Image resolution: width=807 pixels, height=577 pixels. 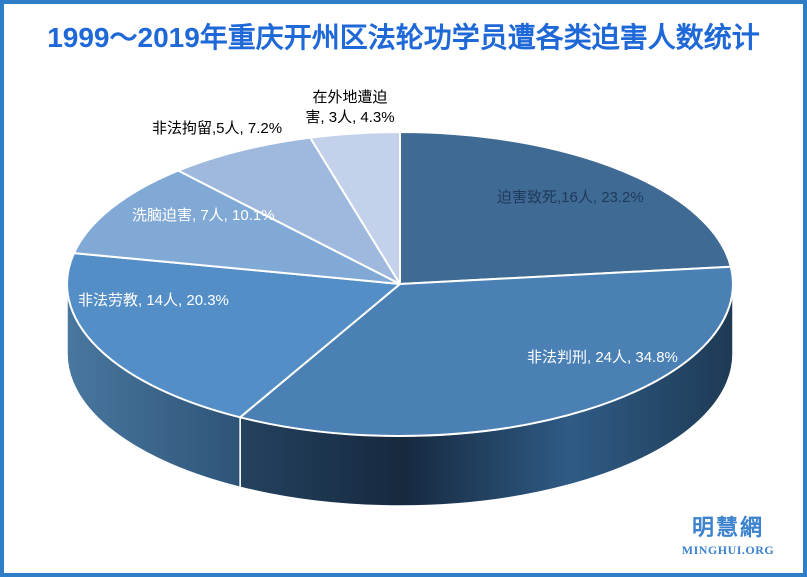 I want to click on pie-label-illegal-detention: 非法拘留,5人, 7.2%, so click(x=217, y=128).